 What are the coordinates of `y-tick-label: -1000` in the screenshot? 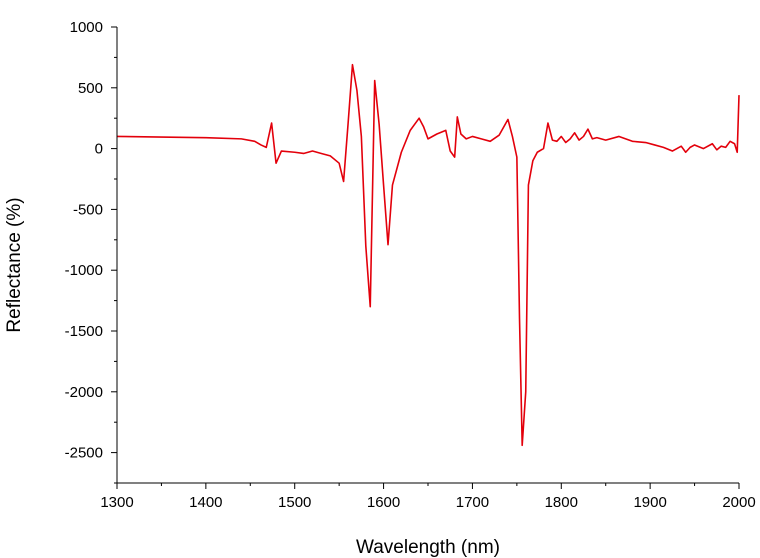 It's located at (84, 270).